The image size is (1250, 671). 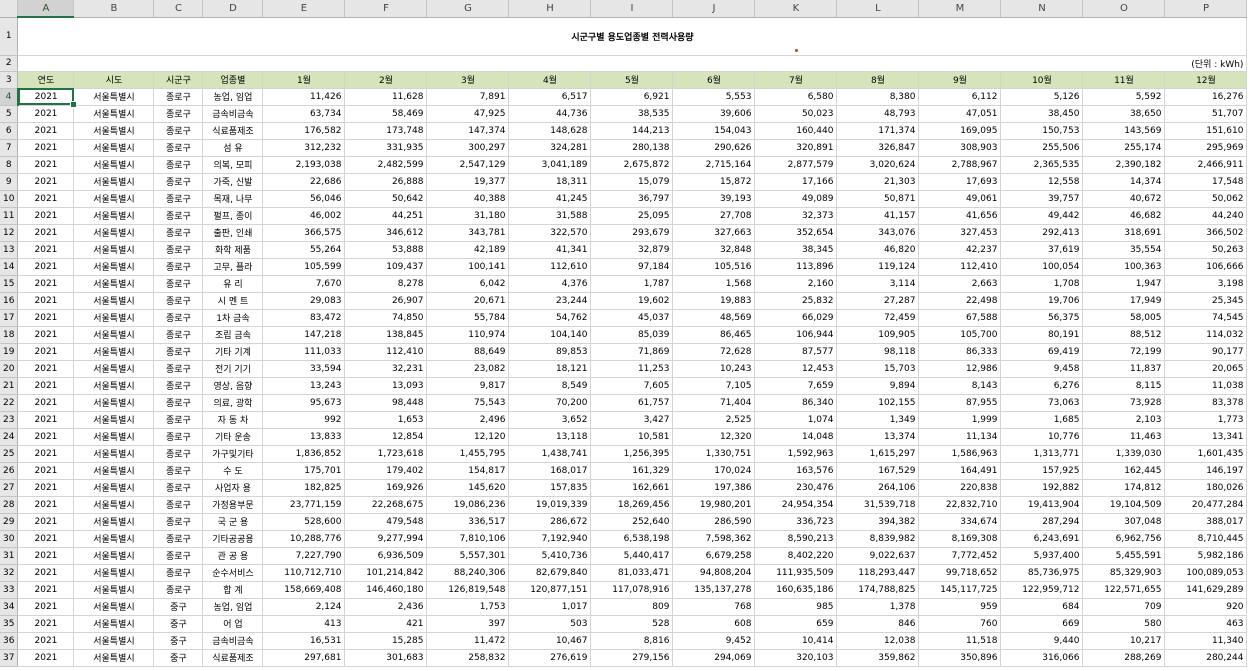 What do you see at coordinates (878, 556) in the screenshot?
I see `data-cell: 9,022,637` at bounding box center [878, 556].